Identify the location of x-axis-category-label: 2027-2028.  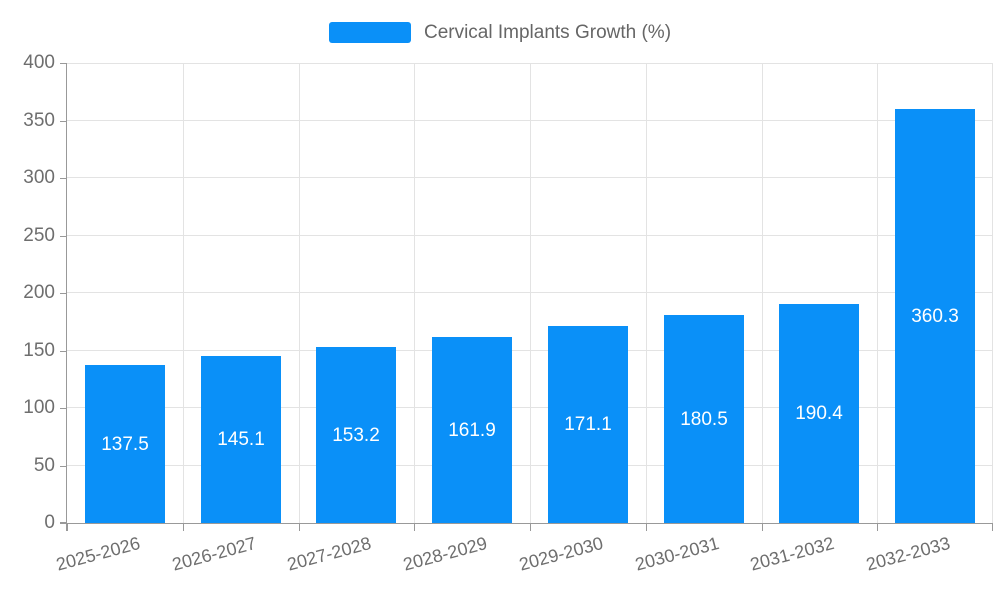
(329, 554).